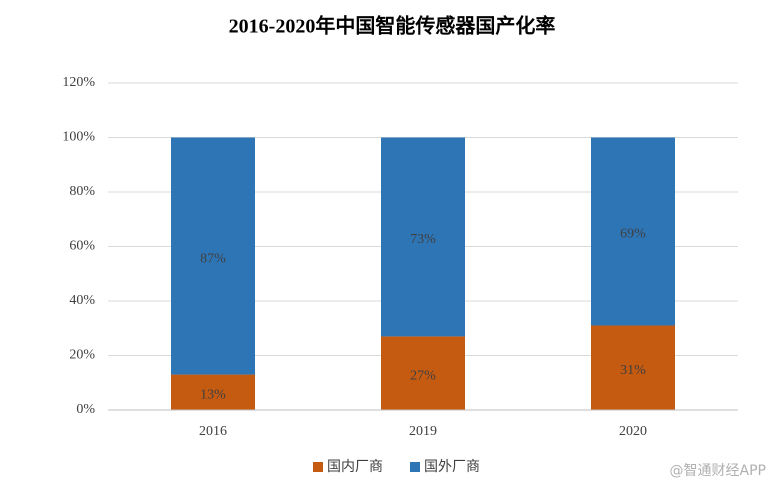  Describe the element at coordinates (355, 467) in the screenshot. I see `legend-label: 国内厂商` at that location.